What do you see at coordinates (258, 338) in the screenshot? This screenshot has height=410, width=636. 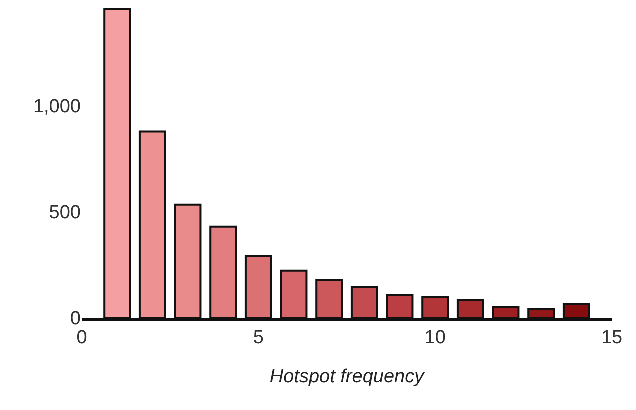 I see `x-tick-label: 5` at bounding box center [258, 338].